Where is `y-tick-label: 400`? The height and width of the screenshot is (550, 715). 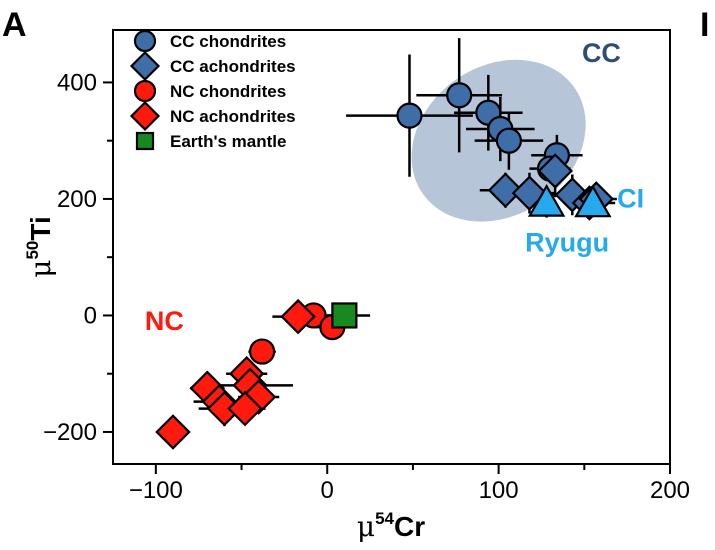
y-tick-label: 400 is located at coordinates (77, 82).